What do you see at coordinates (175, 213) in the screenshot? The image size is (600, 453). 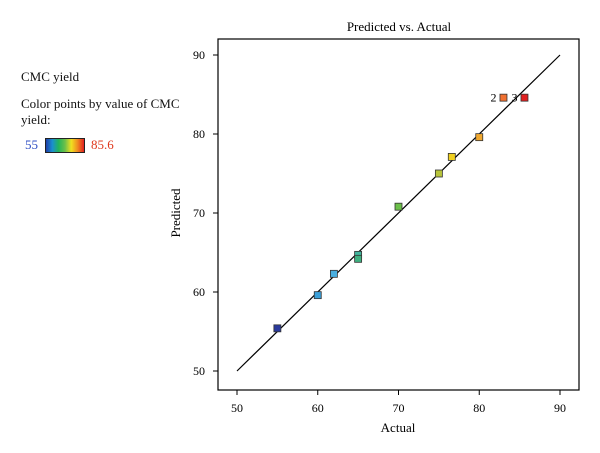 I see `y-axis-label: Predicted` at bounding box center [175, 213].